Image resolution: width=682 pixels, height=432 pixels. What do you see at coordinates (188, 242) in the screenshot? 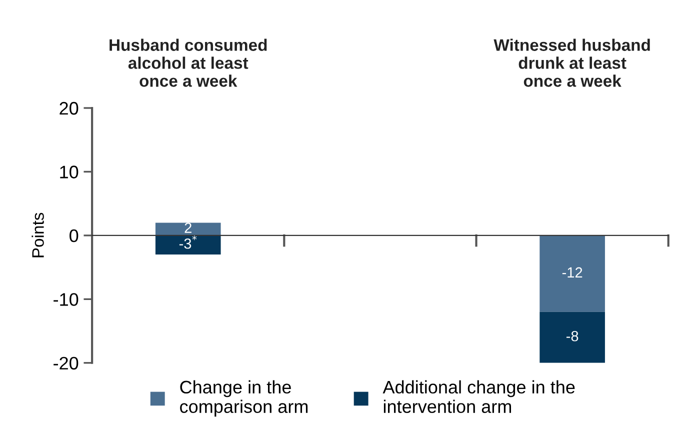
I see `data-label: -3$^{*}$` at bounding box center [188, 242].